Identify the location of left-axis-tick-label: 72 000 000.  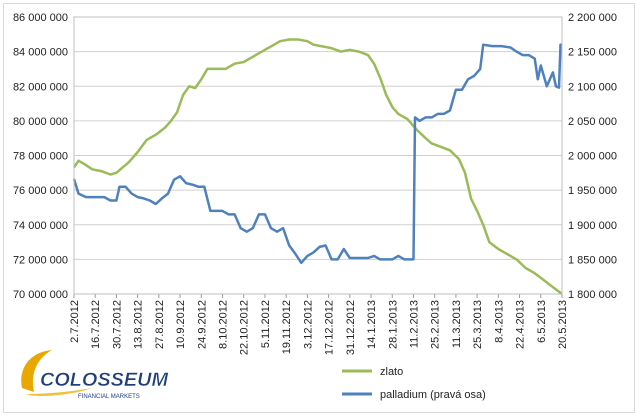
(40, 260).